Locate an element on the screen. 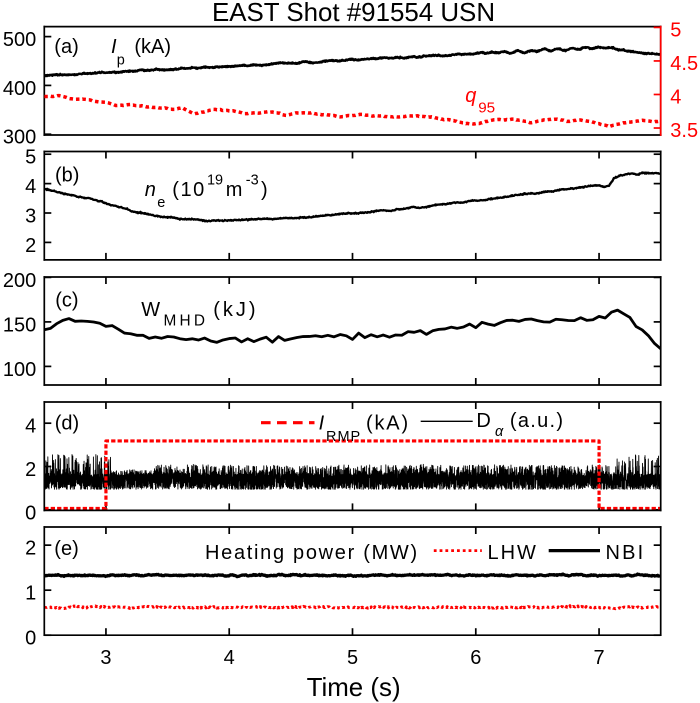  svg-text: 95 is located at coordinates (486, 107).